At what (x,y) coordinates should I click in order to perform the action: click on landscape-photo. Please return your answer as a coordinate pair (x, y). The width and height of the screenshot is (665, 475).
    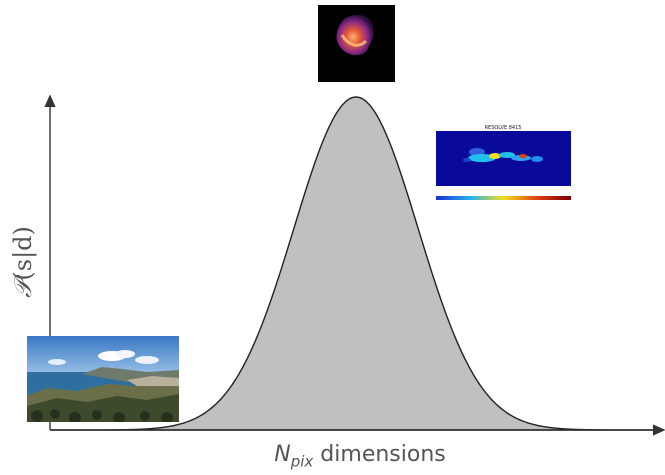
    Looking at the image, I should click on (103, 379).